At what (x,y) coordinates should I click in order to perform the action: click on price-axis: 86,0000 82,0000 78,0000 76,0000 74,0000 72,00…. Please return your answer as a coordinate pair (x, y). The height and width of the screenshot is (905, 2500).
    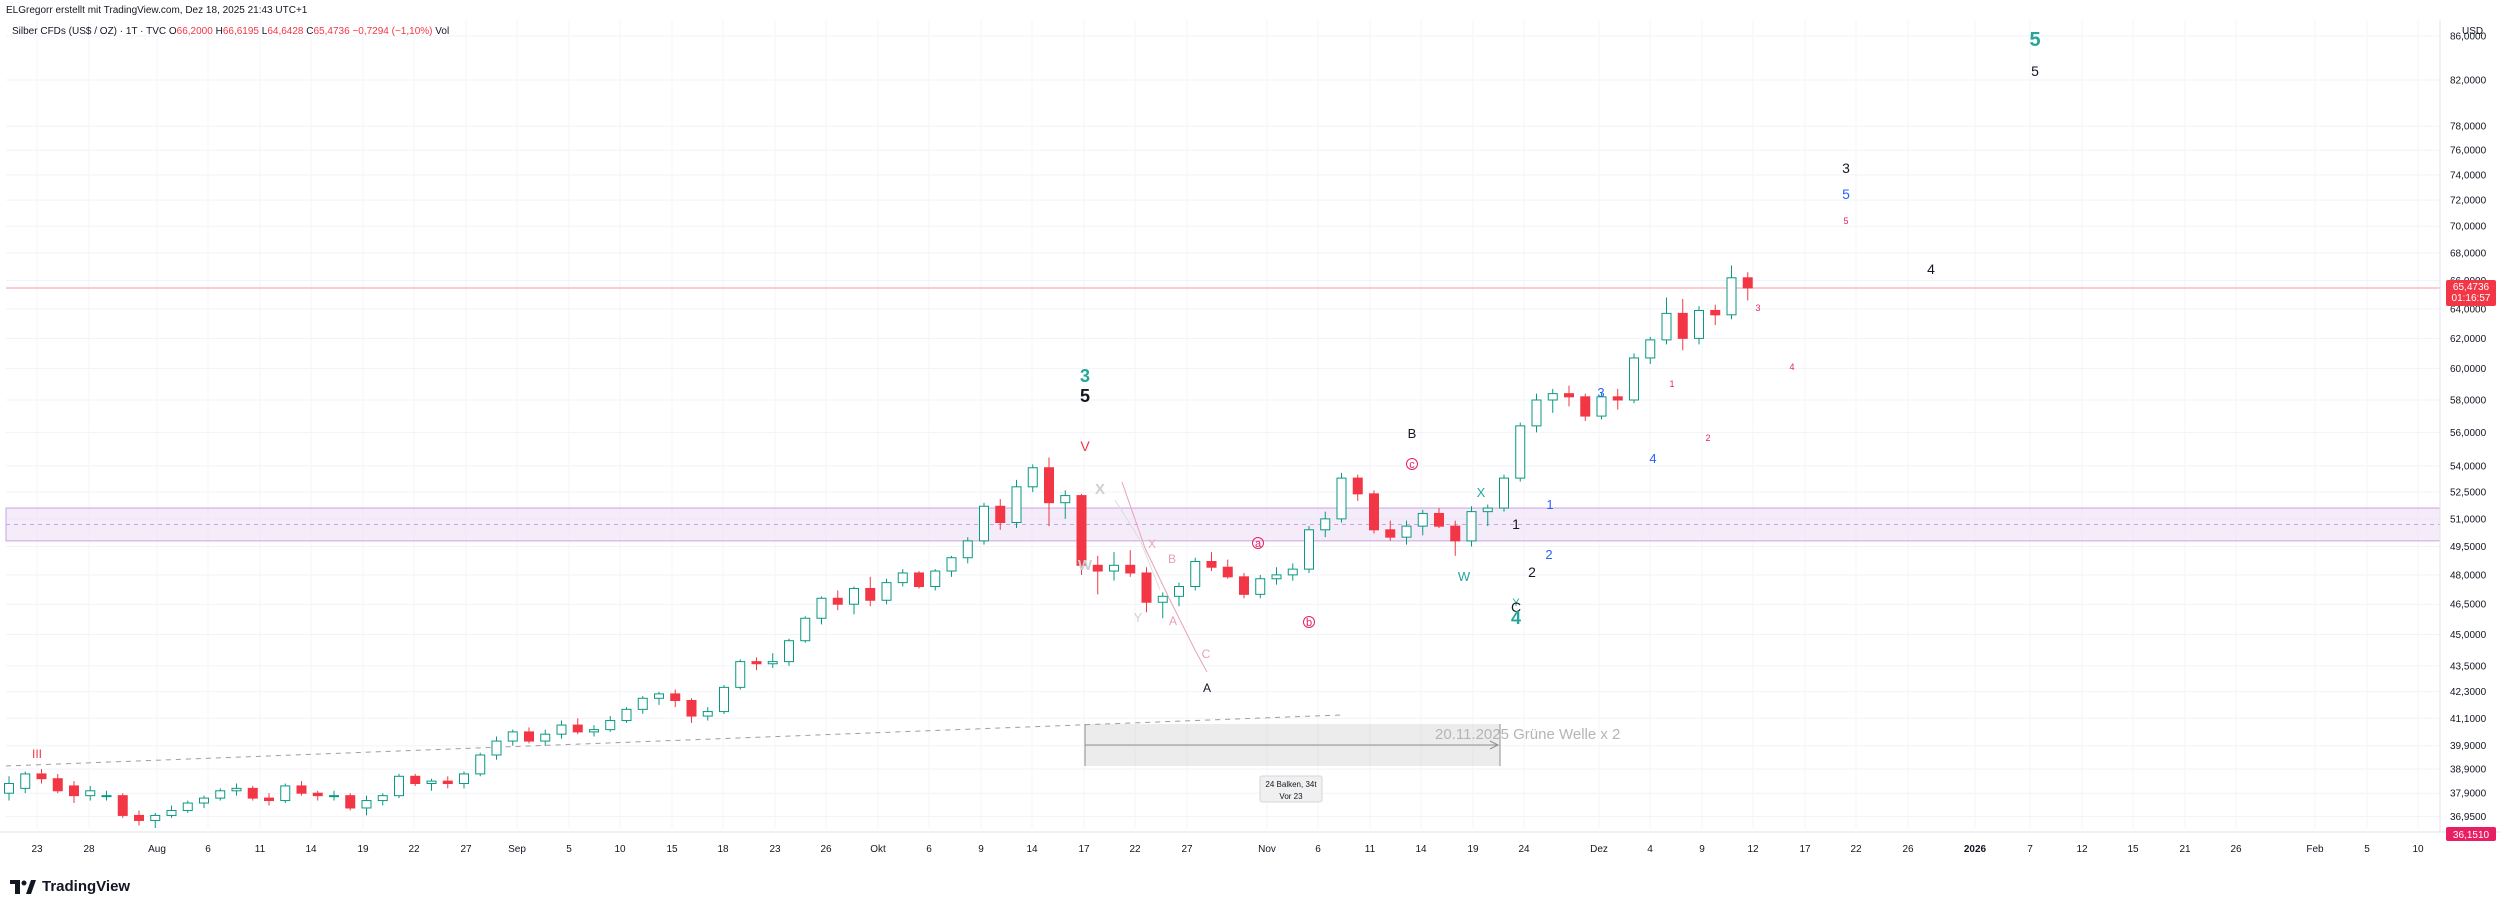
    Looking at the image, I should click on (2468, 427).